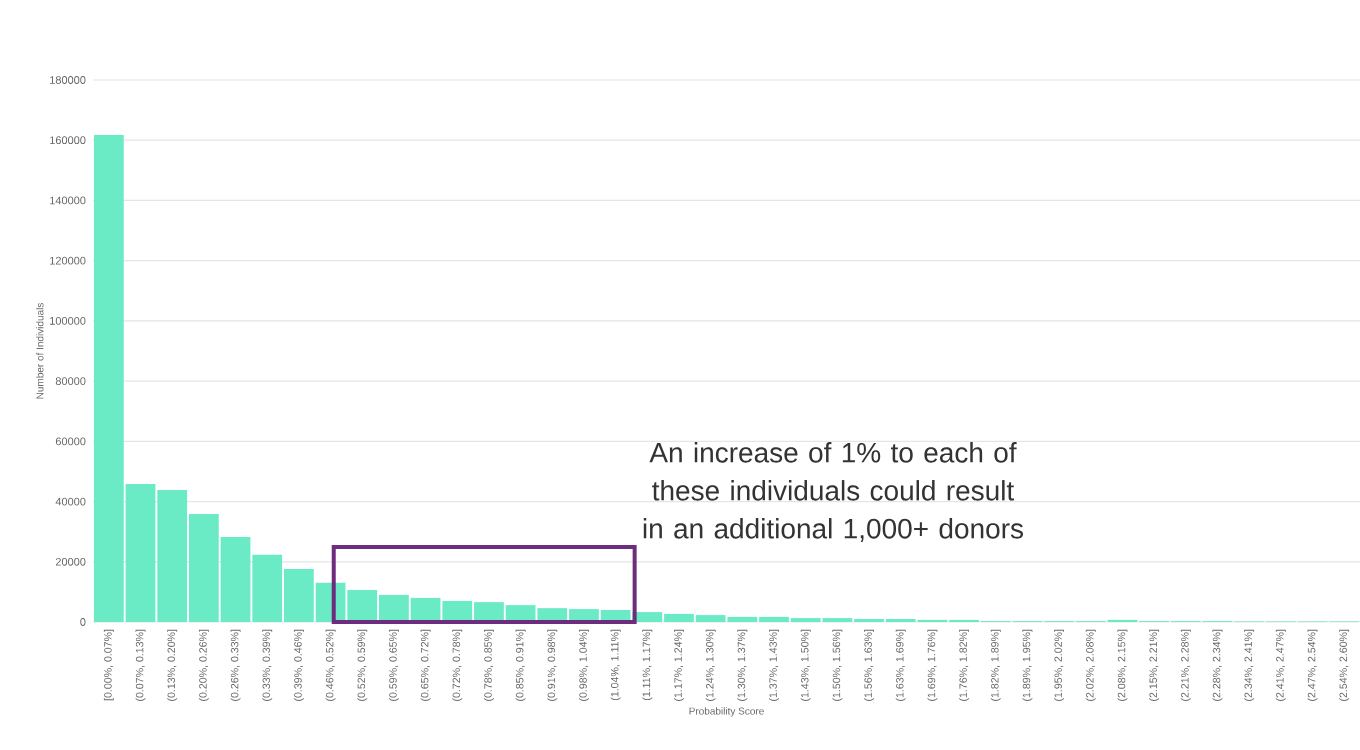 This screenshot has height=750, width=1360. I want to click on x-tick-label: (2.28%, 2.34%], so click(1217, 665).